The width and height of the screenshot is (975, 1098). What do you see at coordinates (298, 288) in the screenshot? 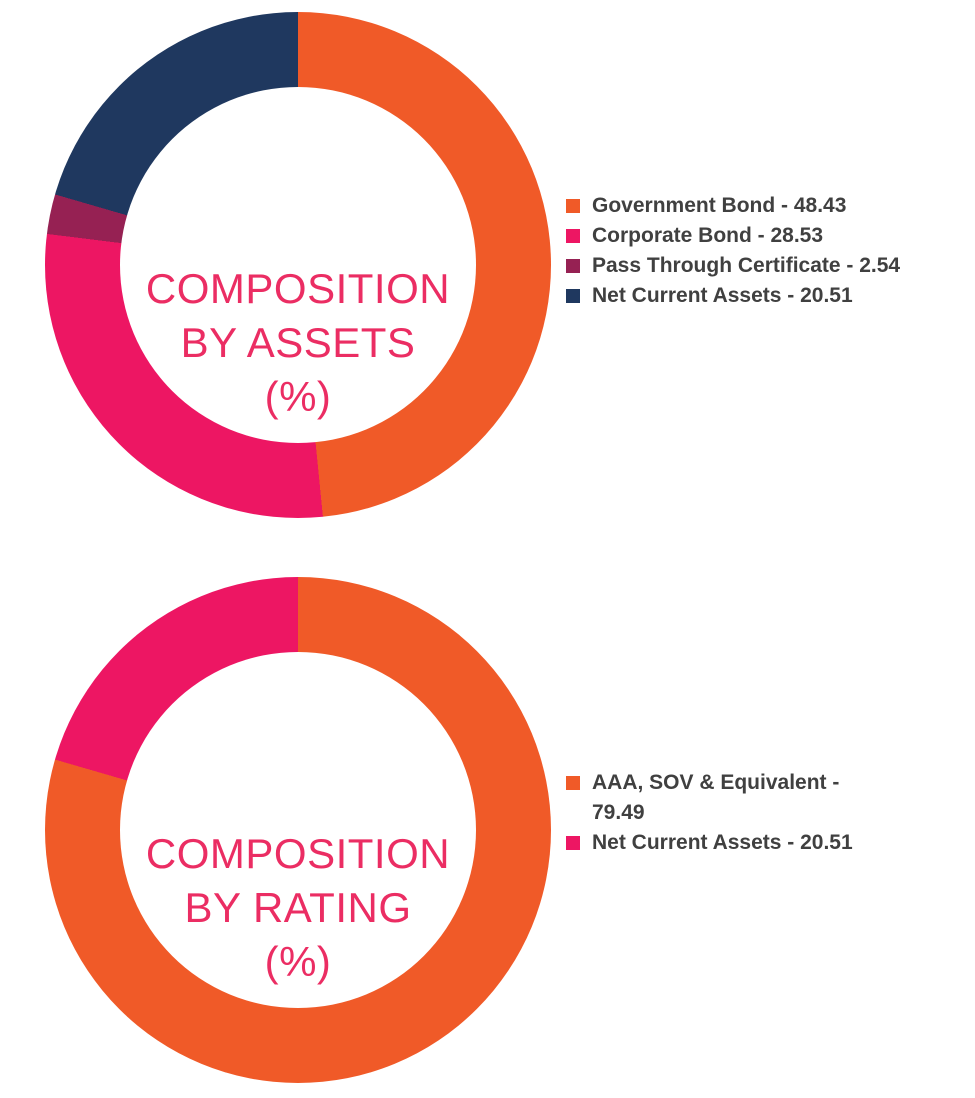
I see `assets-chart-title-line-1: COMPOSITION` at bounding box center [298, 288].